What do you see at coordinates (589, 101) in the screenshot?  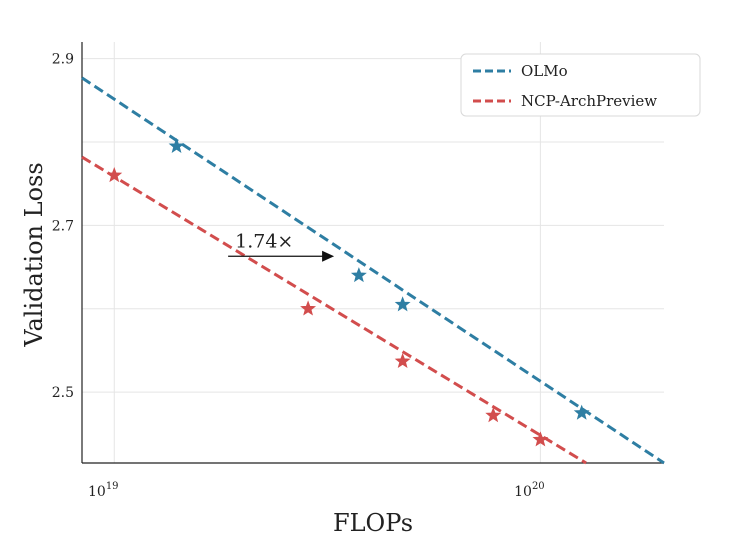 I see `legend-label-1: NCP-ArchPreview` at bounding box center [589, 101].